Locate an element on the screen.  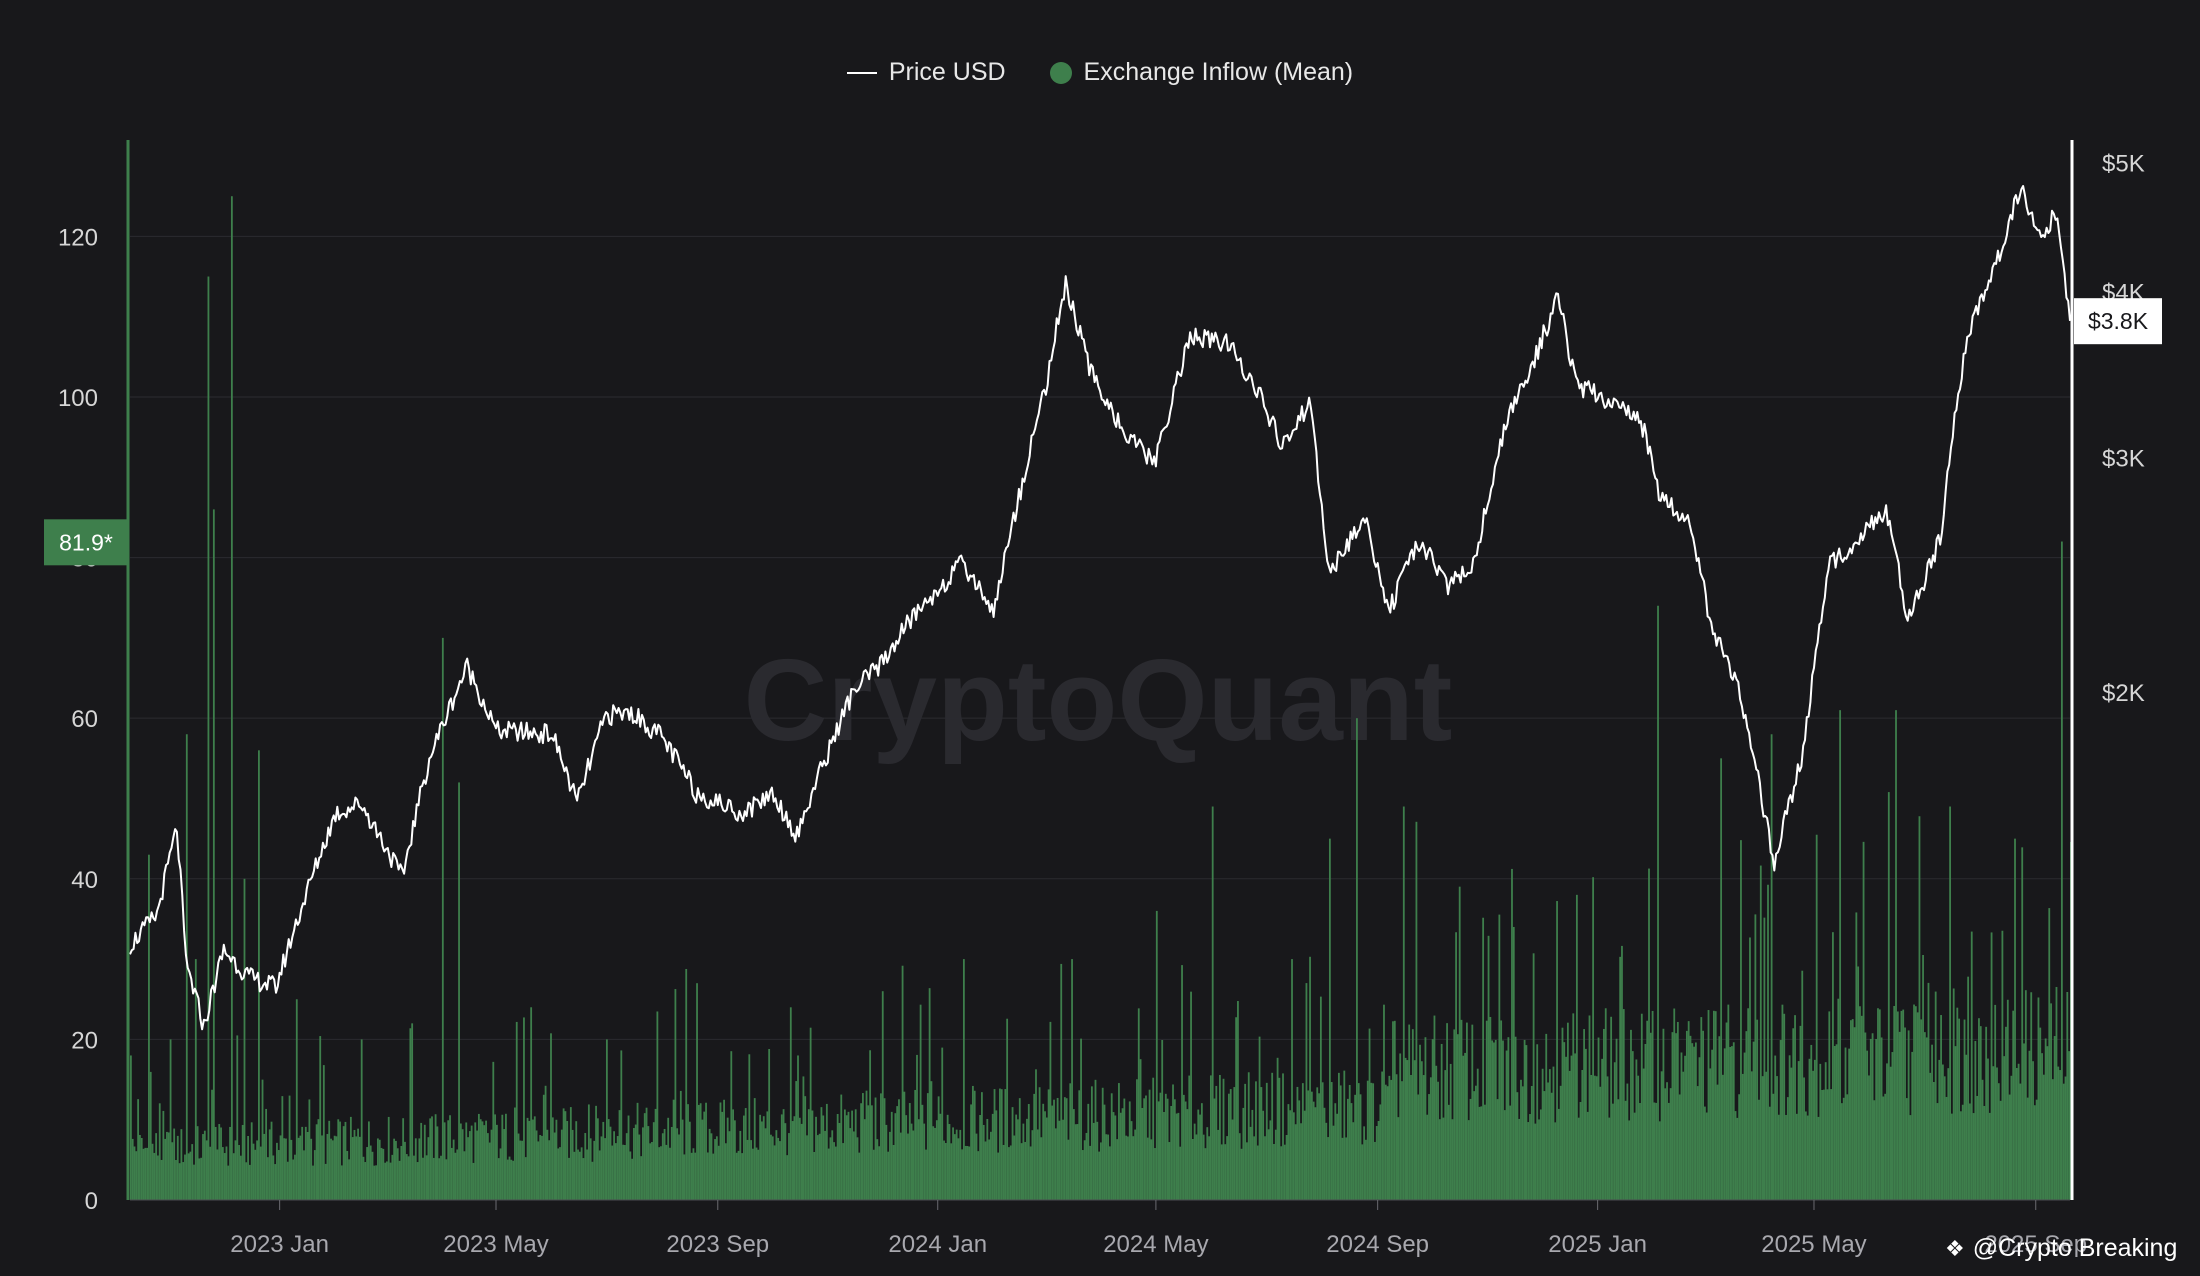
legend-item-inflow: Exchange Inflow (Mean) is located at coordinates (1201, 72).